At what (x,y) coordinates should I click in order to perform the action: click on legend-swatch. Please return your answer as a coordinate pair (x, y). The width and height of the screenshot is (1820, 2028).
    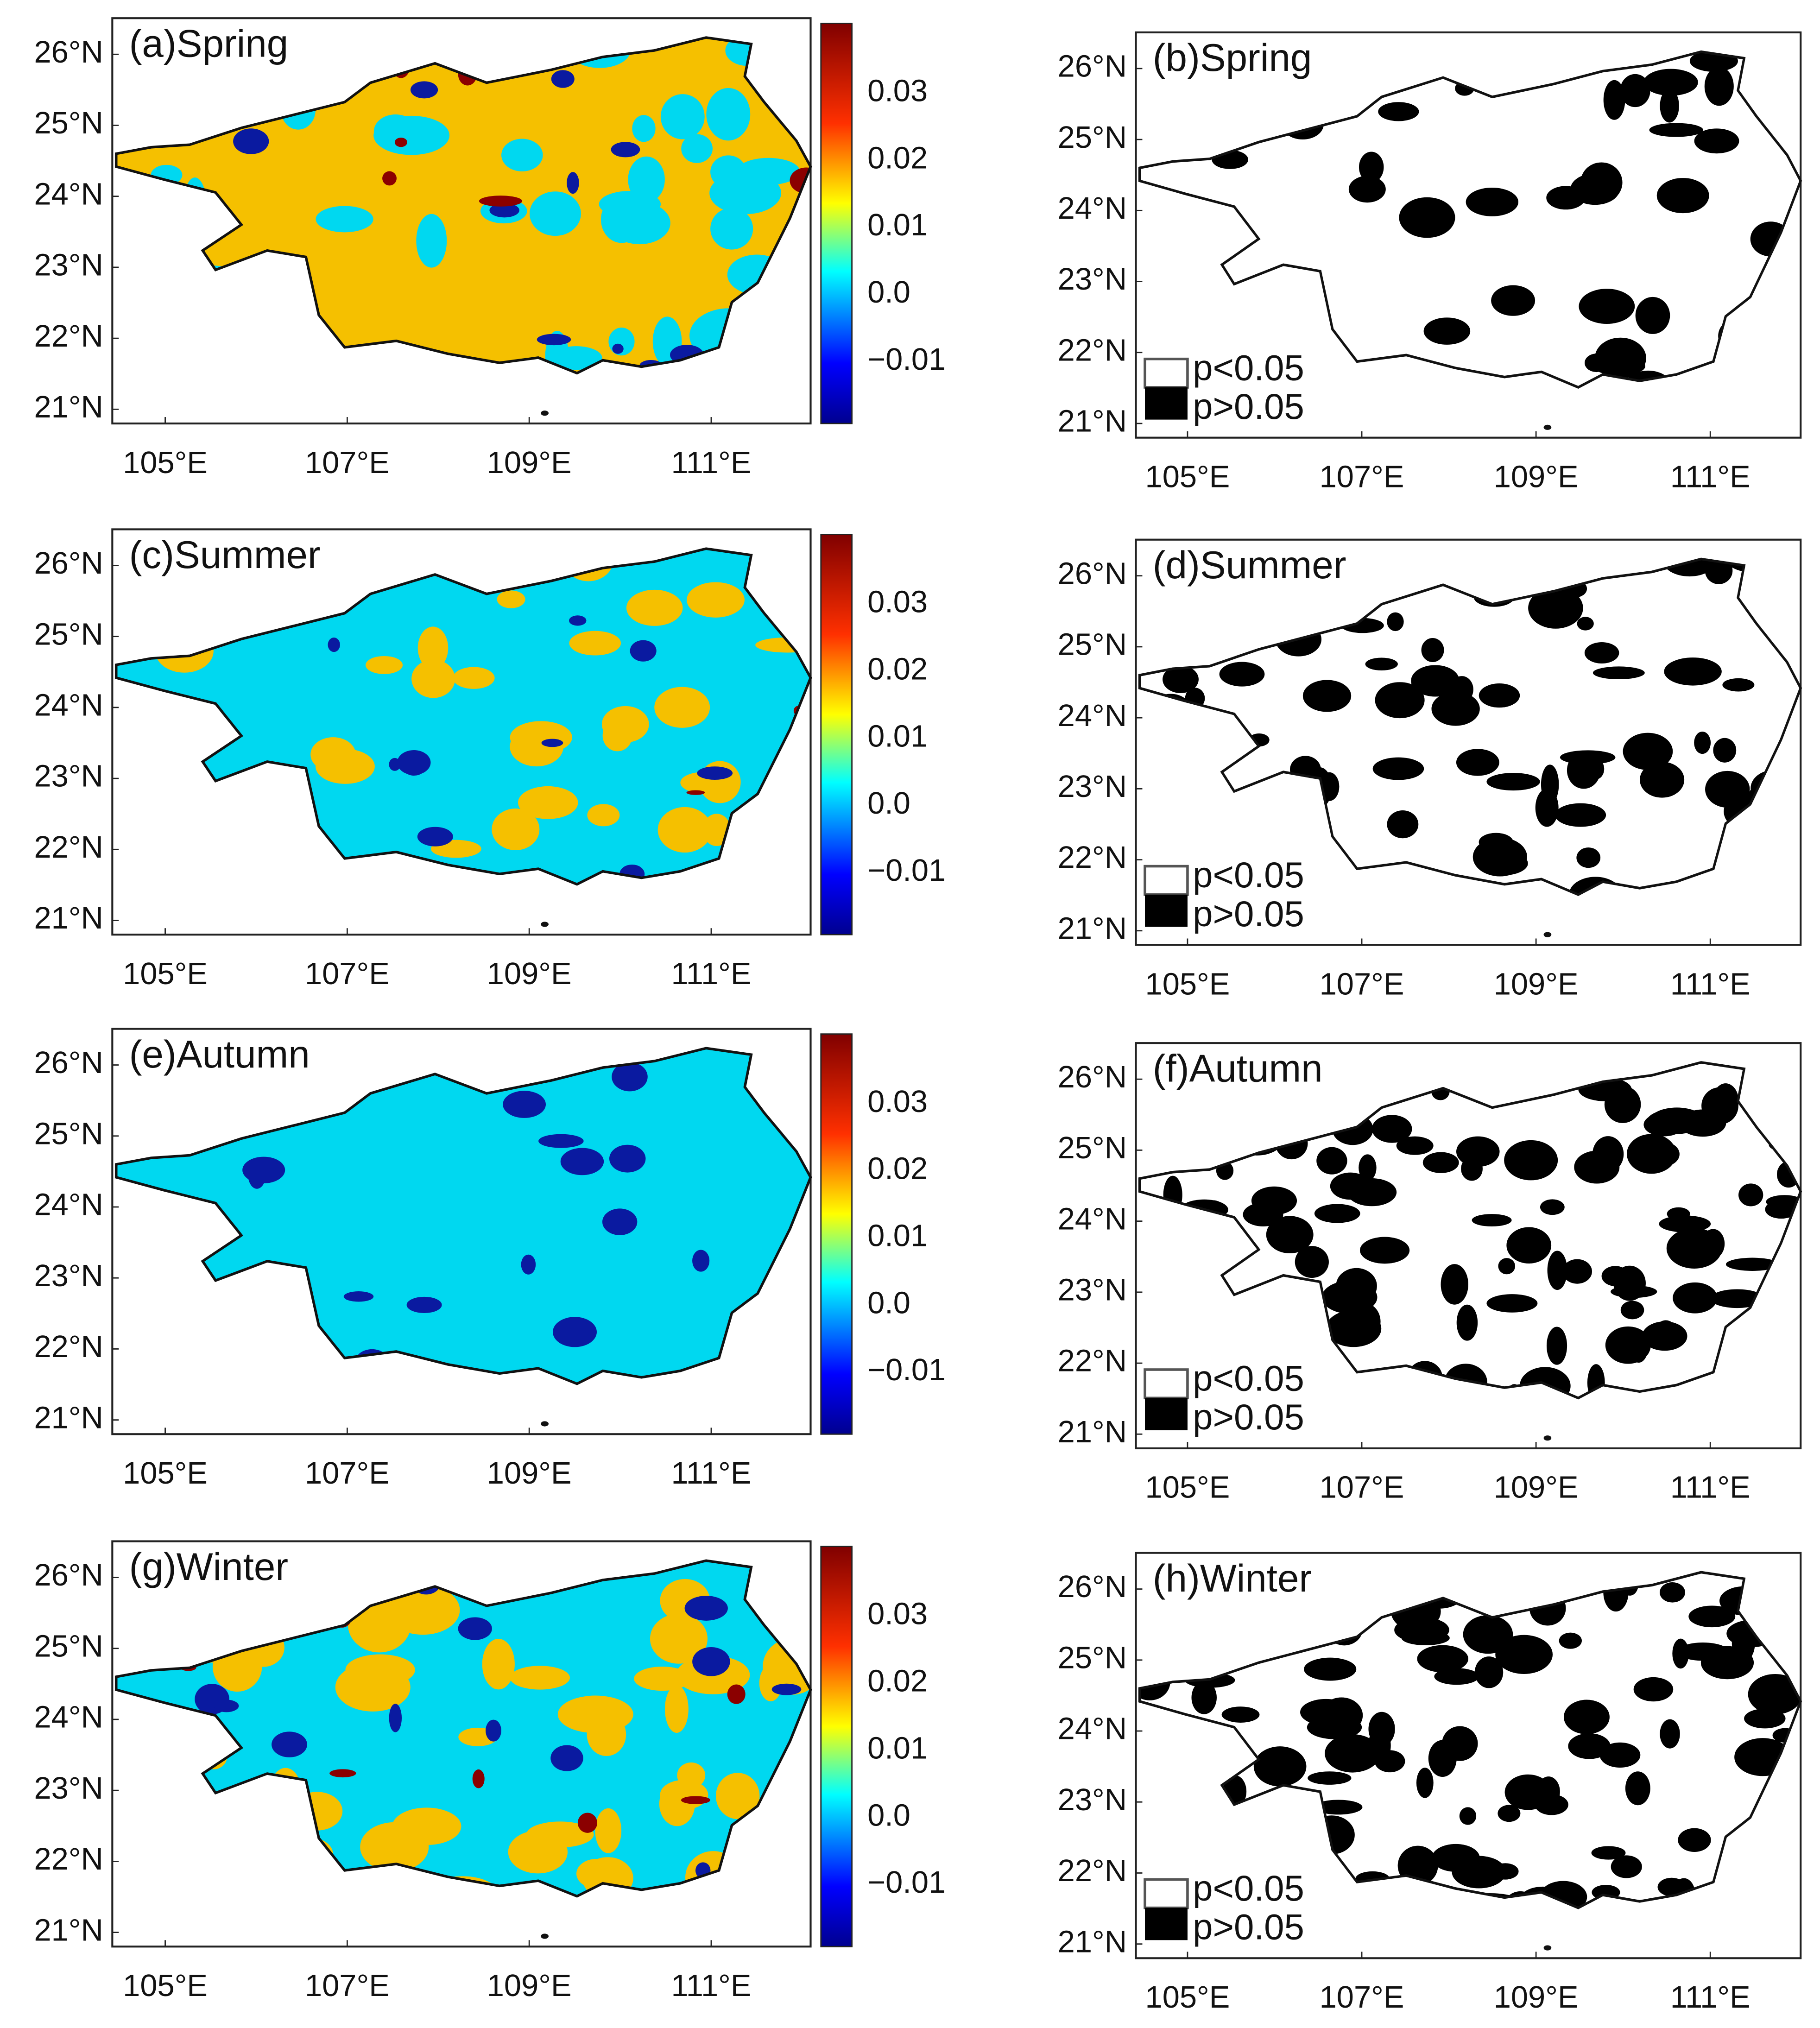
    Looking at the image, I should click on (1166, 1384).